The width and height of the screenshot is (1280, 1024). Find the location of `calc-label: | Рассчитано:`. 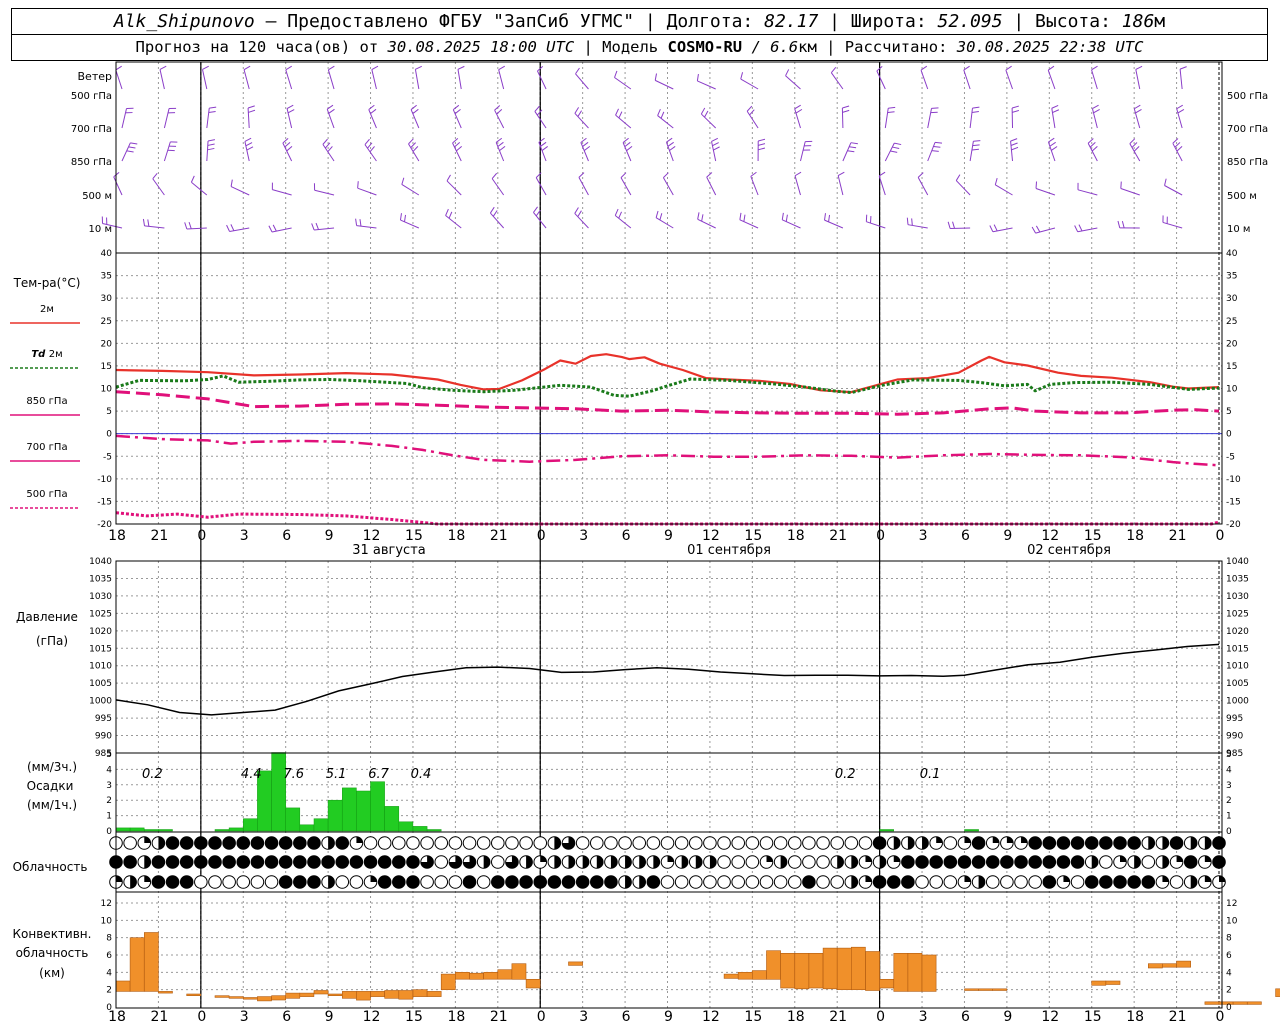

calc-label: | Рассчитано: is located at coordinates (886, 47).